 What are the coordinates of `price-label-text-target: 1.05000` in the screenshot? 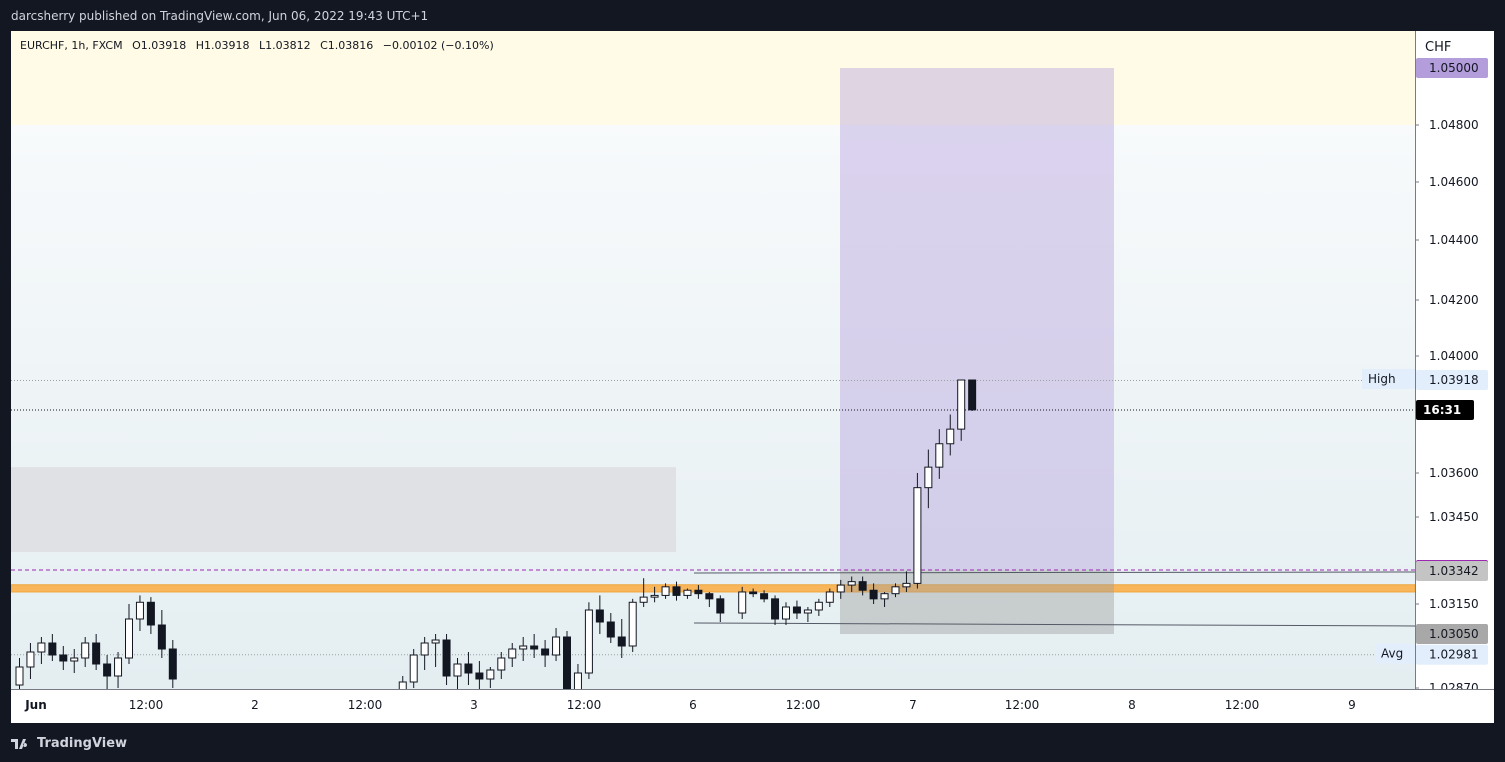 It's located at (1454, 68).